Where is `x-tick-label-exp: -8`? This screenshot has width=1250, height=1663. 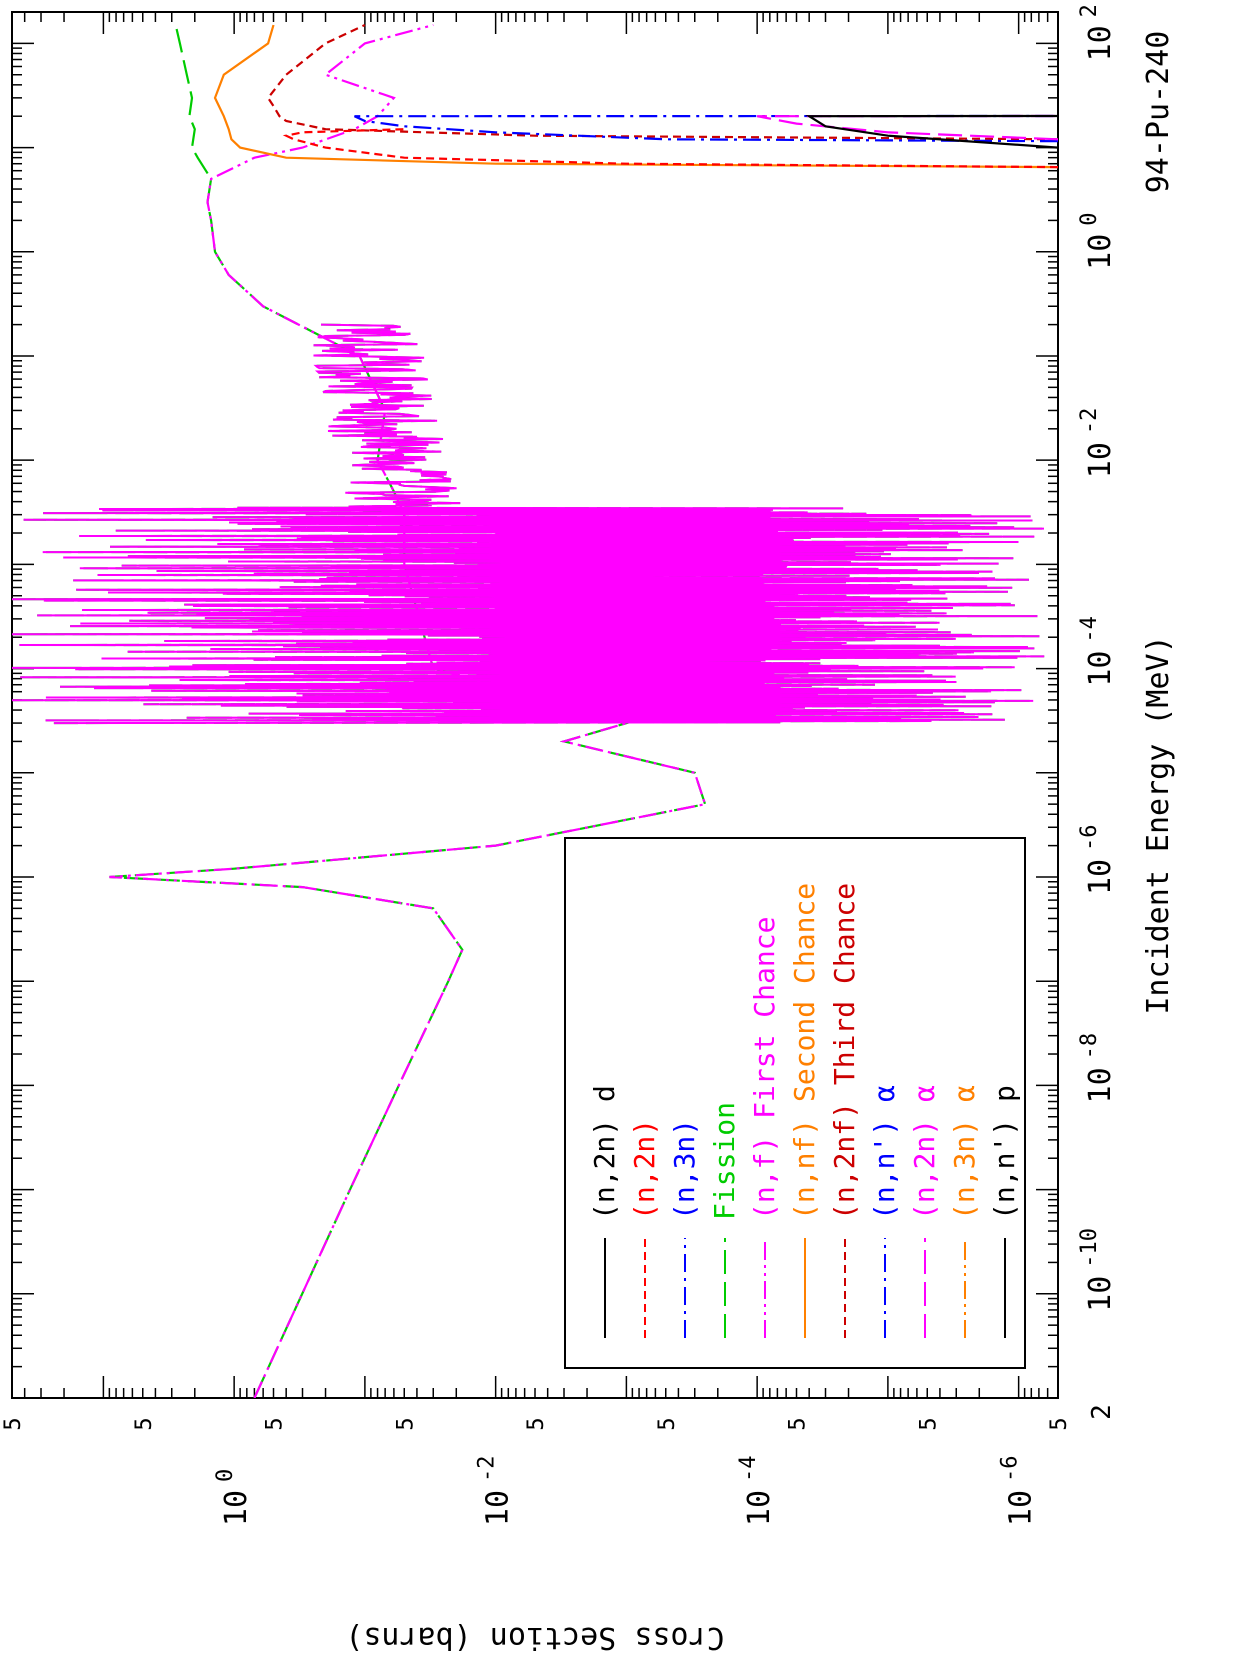
x-tick-label-exp: -8 is located at coordinates (1089, 1046).